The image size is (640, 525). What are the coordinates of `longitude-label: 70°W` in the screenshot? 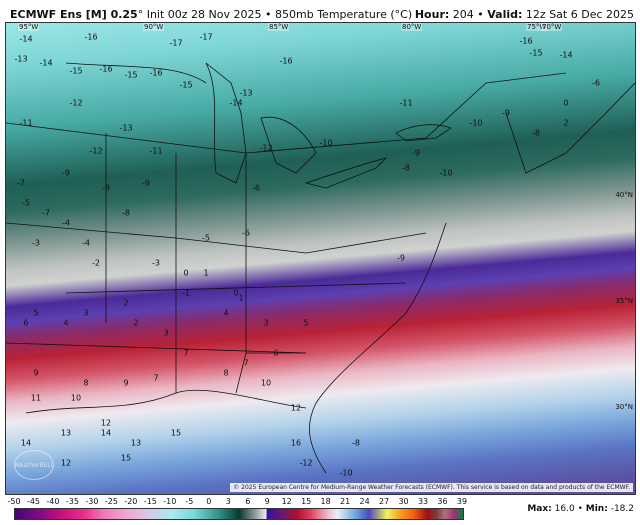 It's located at (552, 27).